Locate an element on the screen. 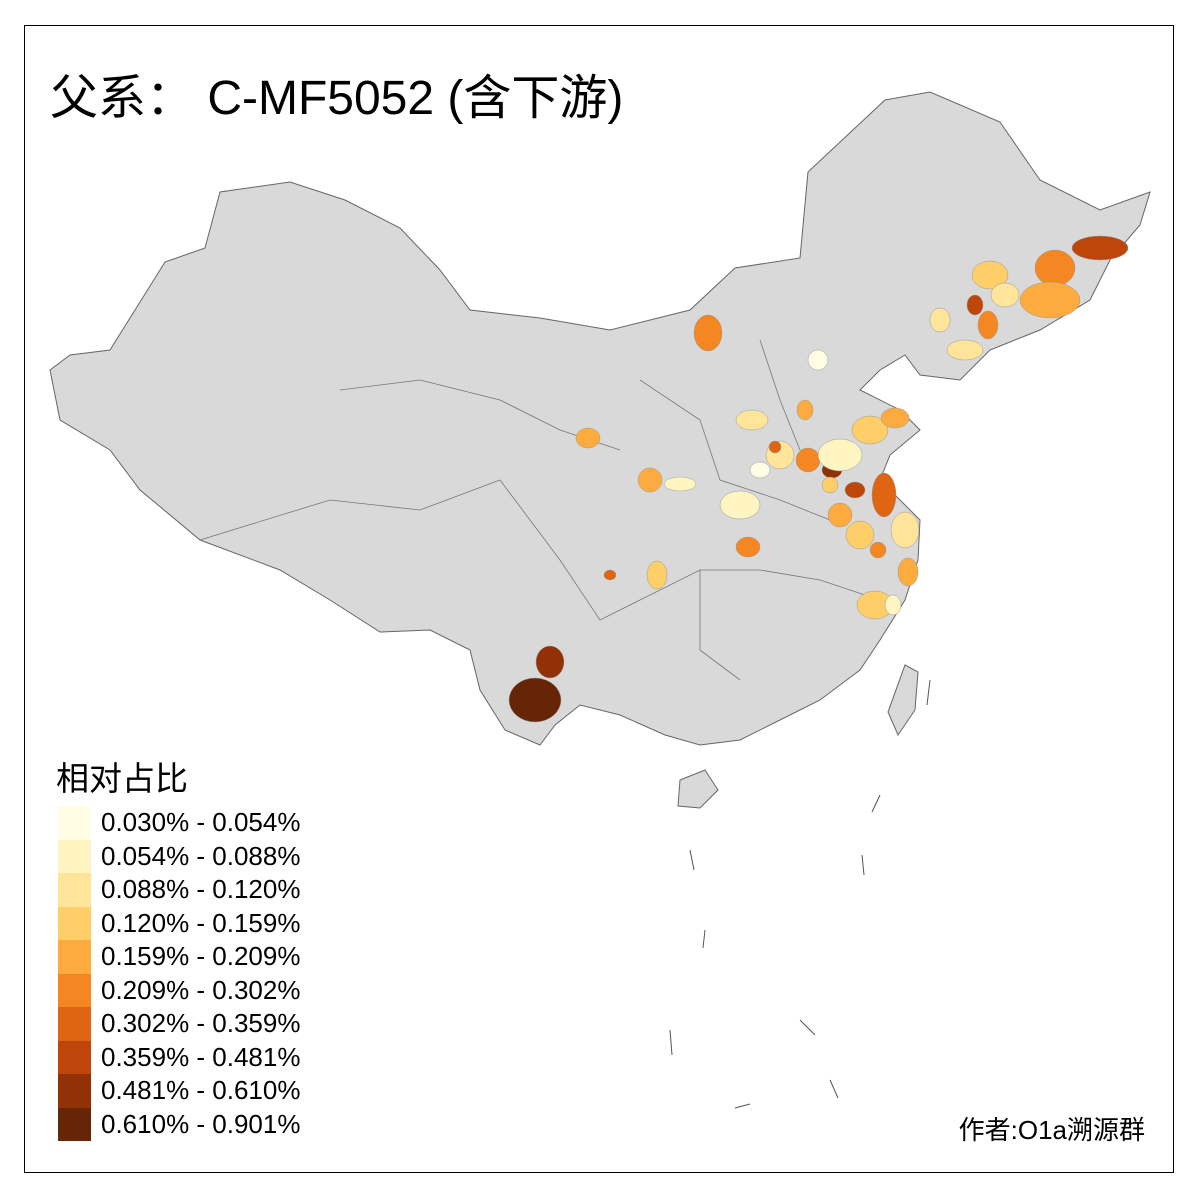  legend-label: 0.120% - 0.159% is located at coordinates (201, 922).